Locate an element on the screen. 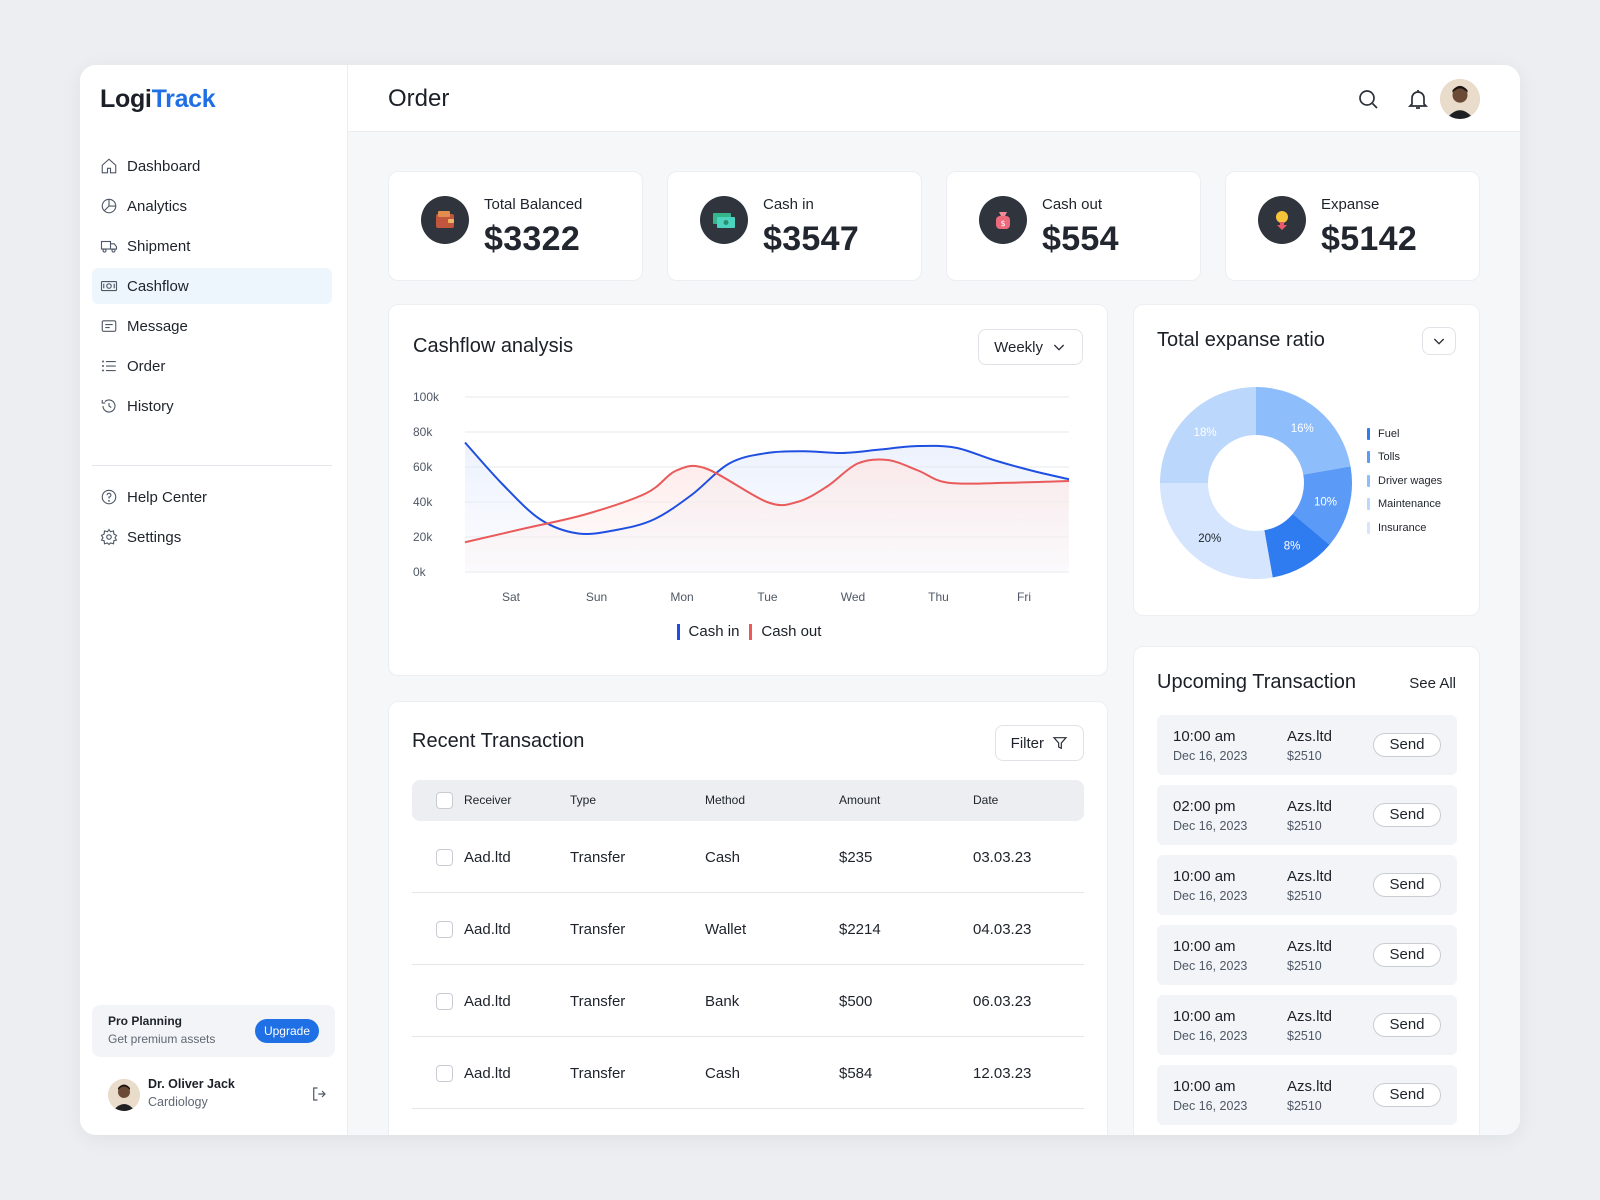 Image resolution: width=1600 pixels, height=1200 pixels. legend-item-tolls: Tolls is located at coordinates (1404, 458).